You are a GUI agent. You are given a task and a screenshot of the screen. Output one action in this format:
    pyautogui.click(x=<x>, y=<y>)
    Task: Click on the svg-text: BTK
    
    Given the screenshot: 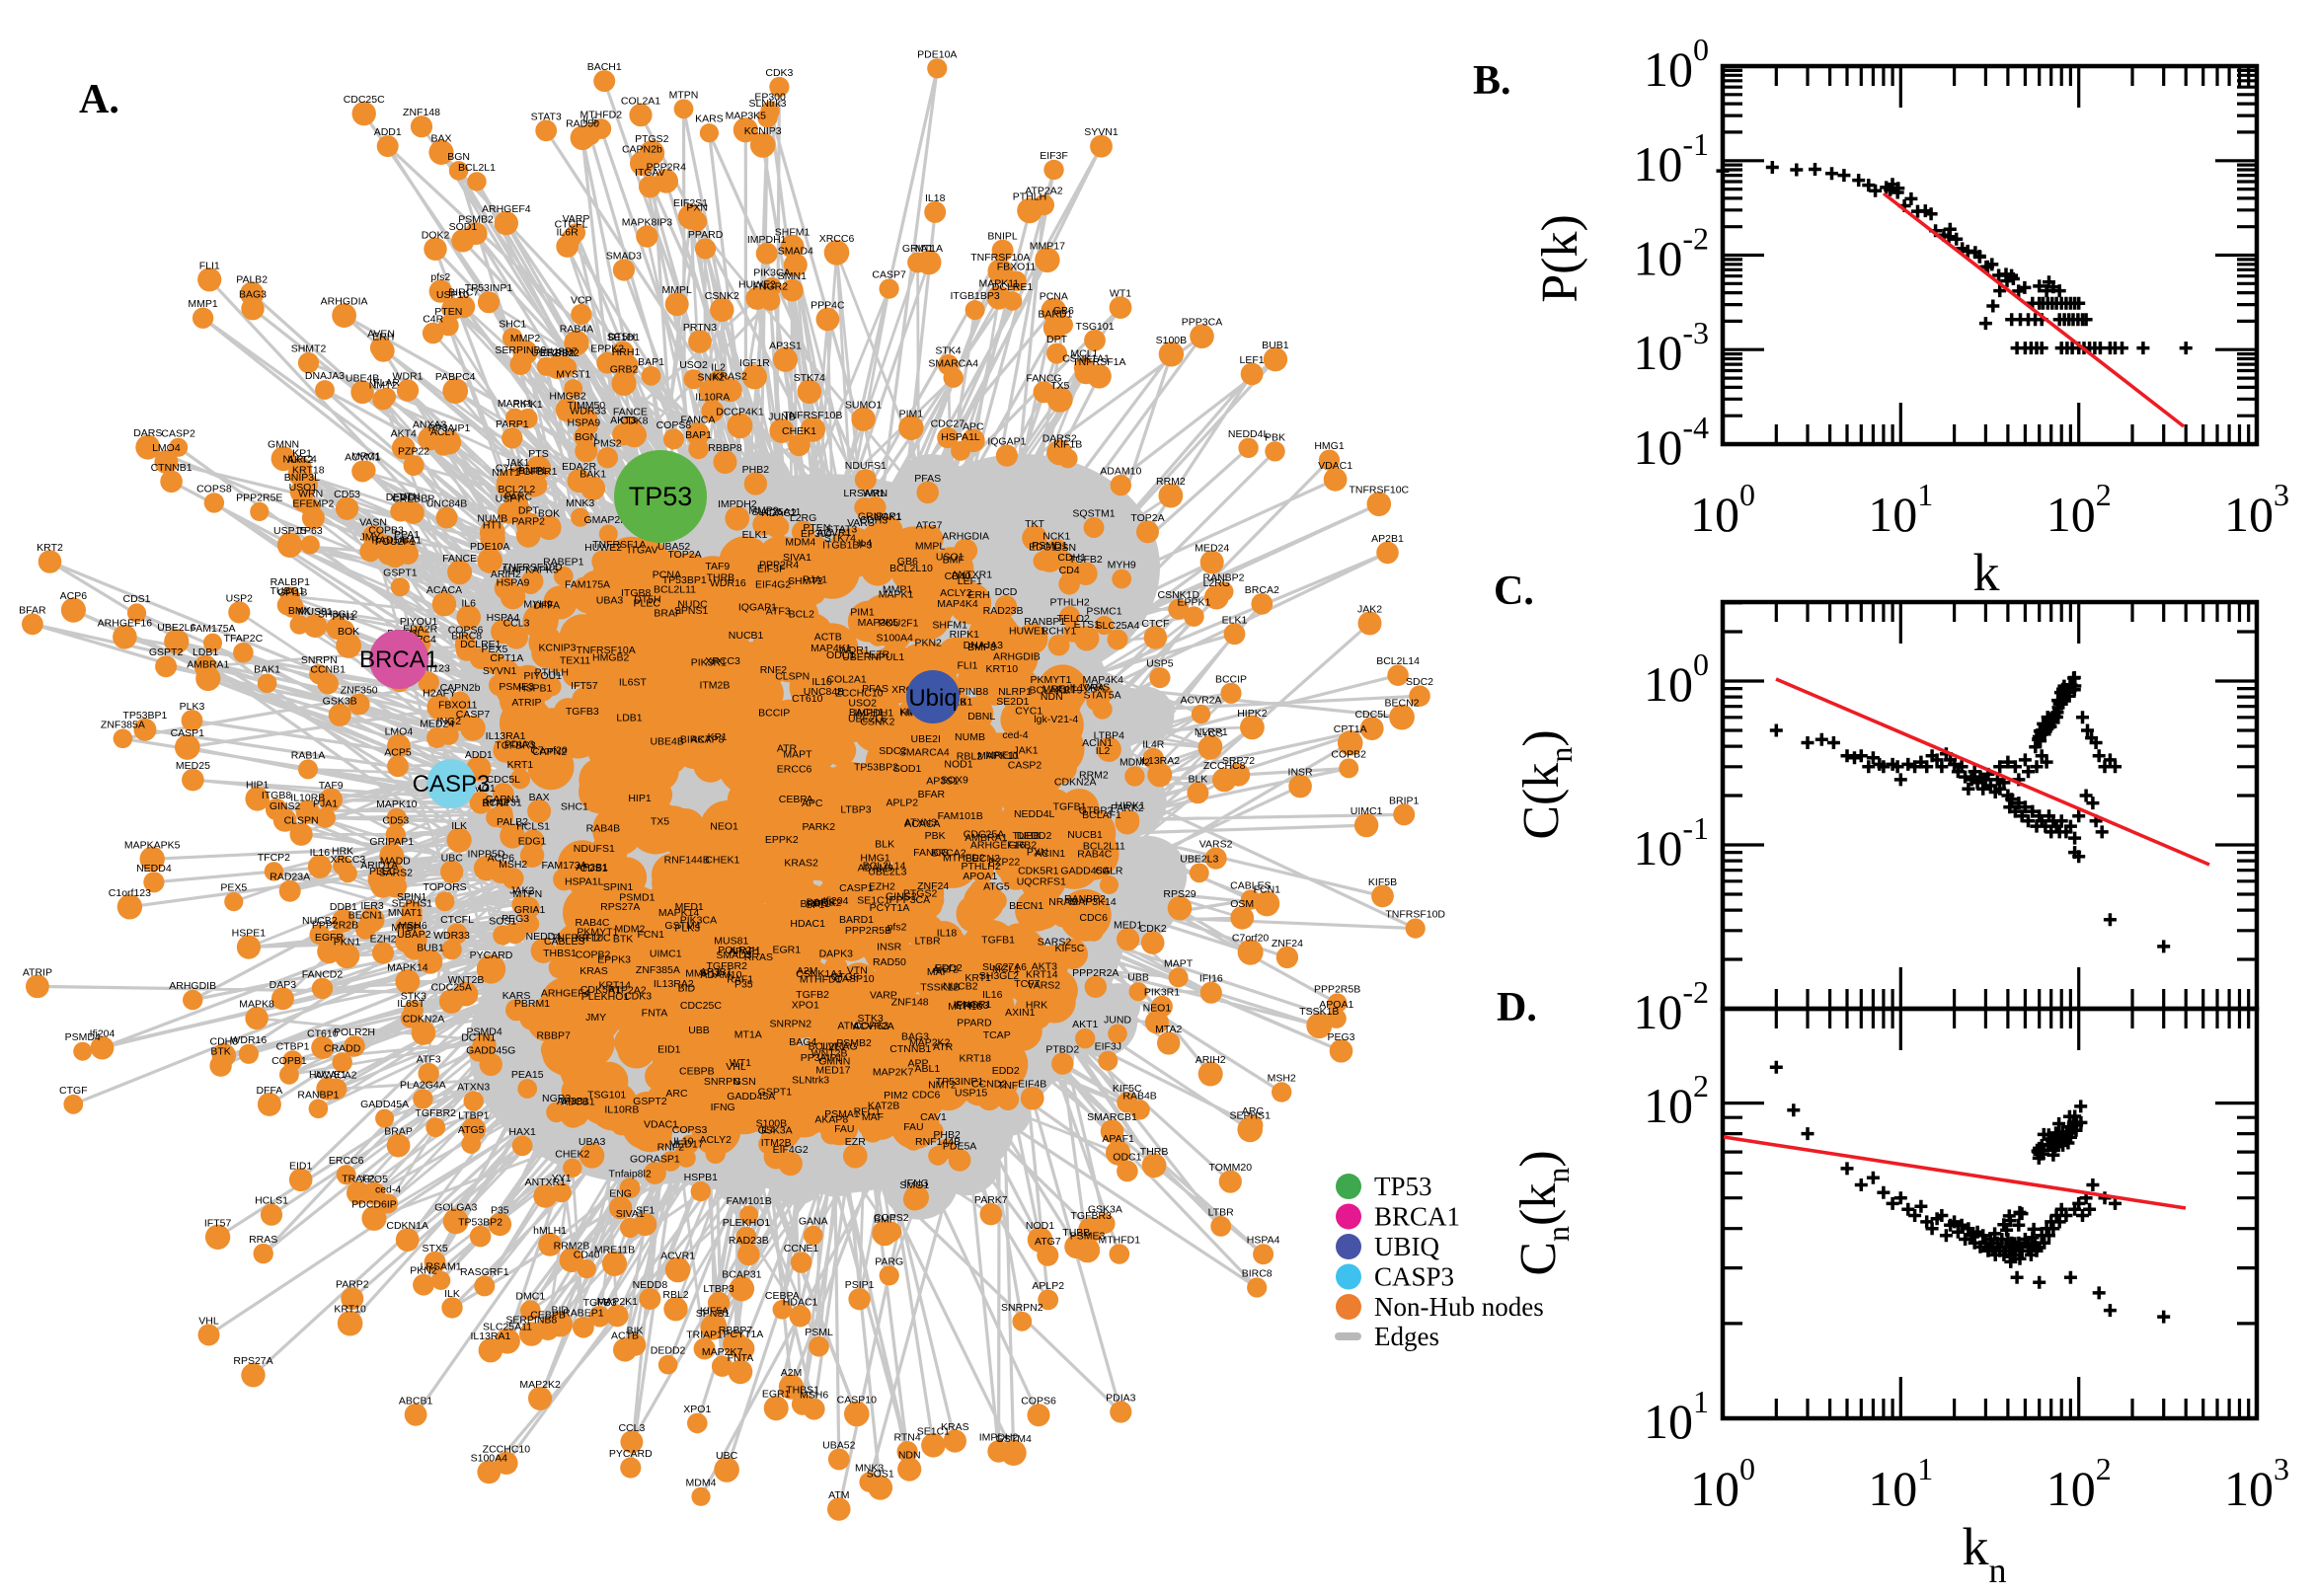 What is the action you would take?
    pyautogui.click(x=220, y=1052)
    